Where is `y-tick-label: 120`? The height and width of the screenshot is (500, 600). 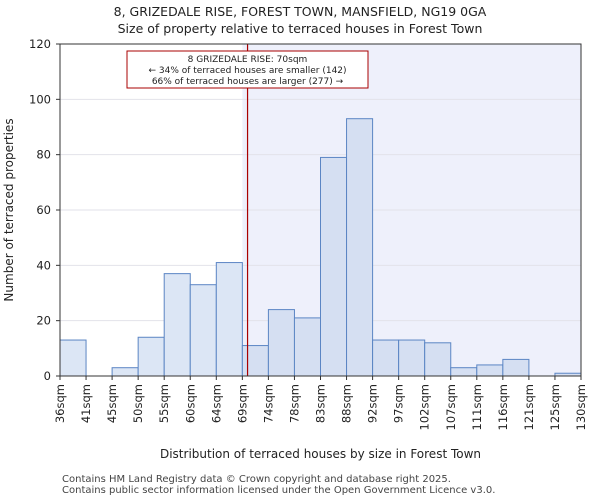
y-tick-label: 120 is located at coordinates (40, 44).